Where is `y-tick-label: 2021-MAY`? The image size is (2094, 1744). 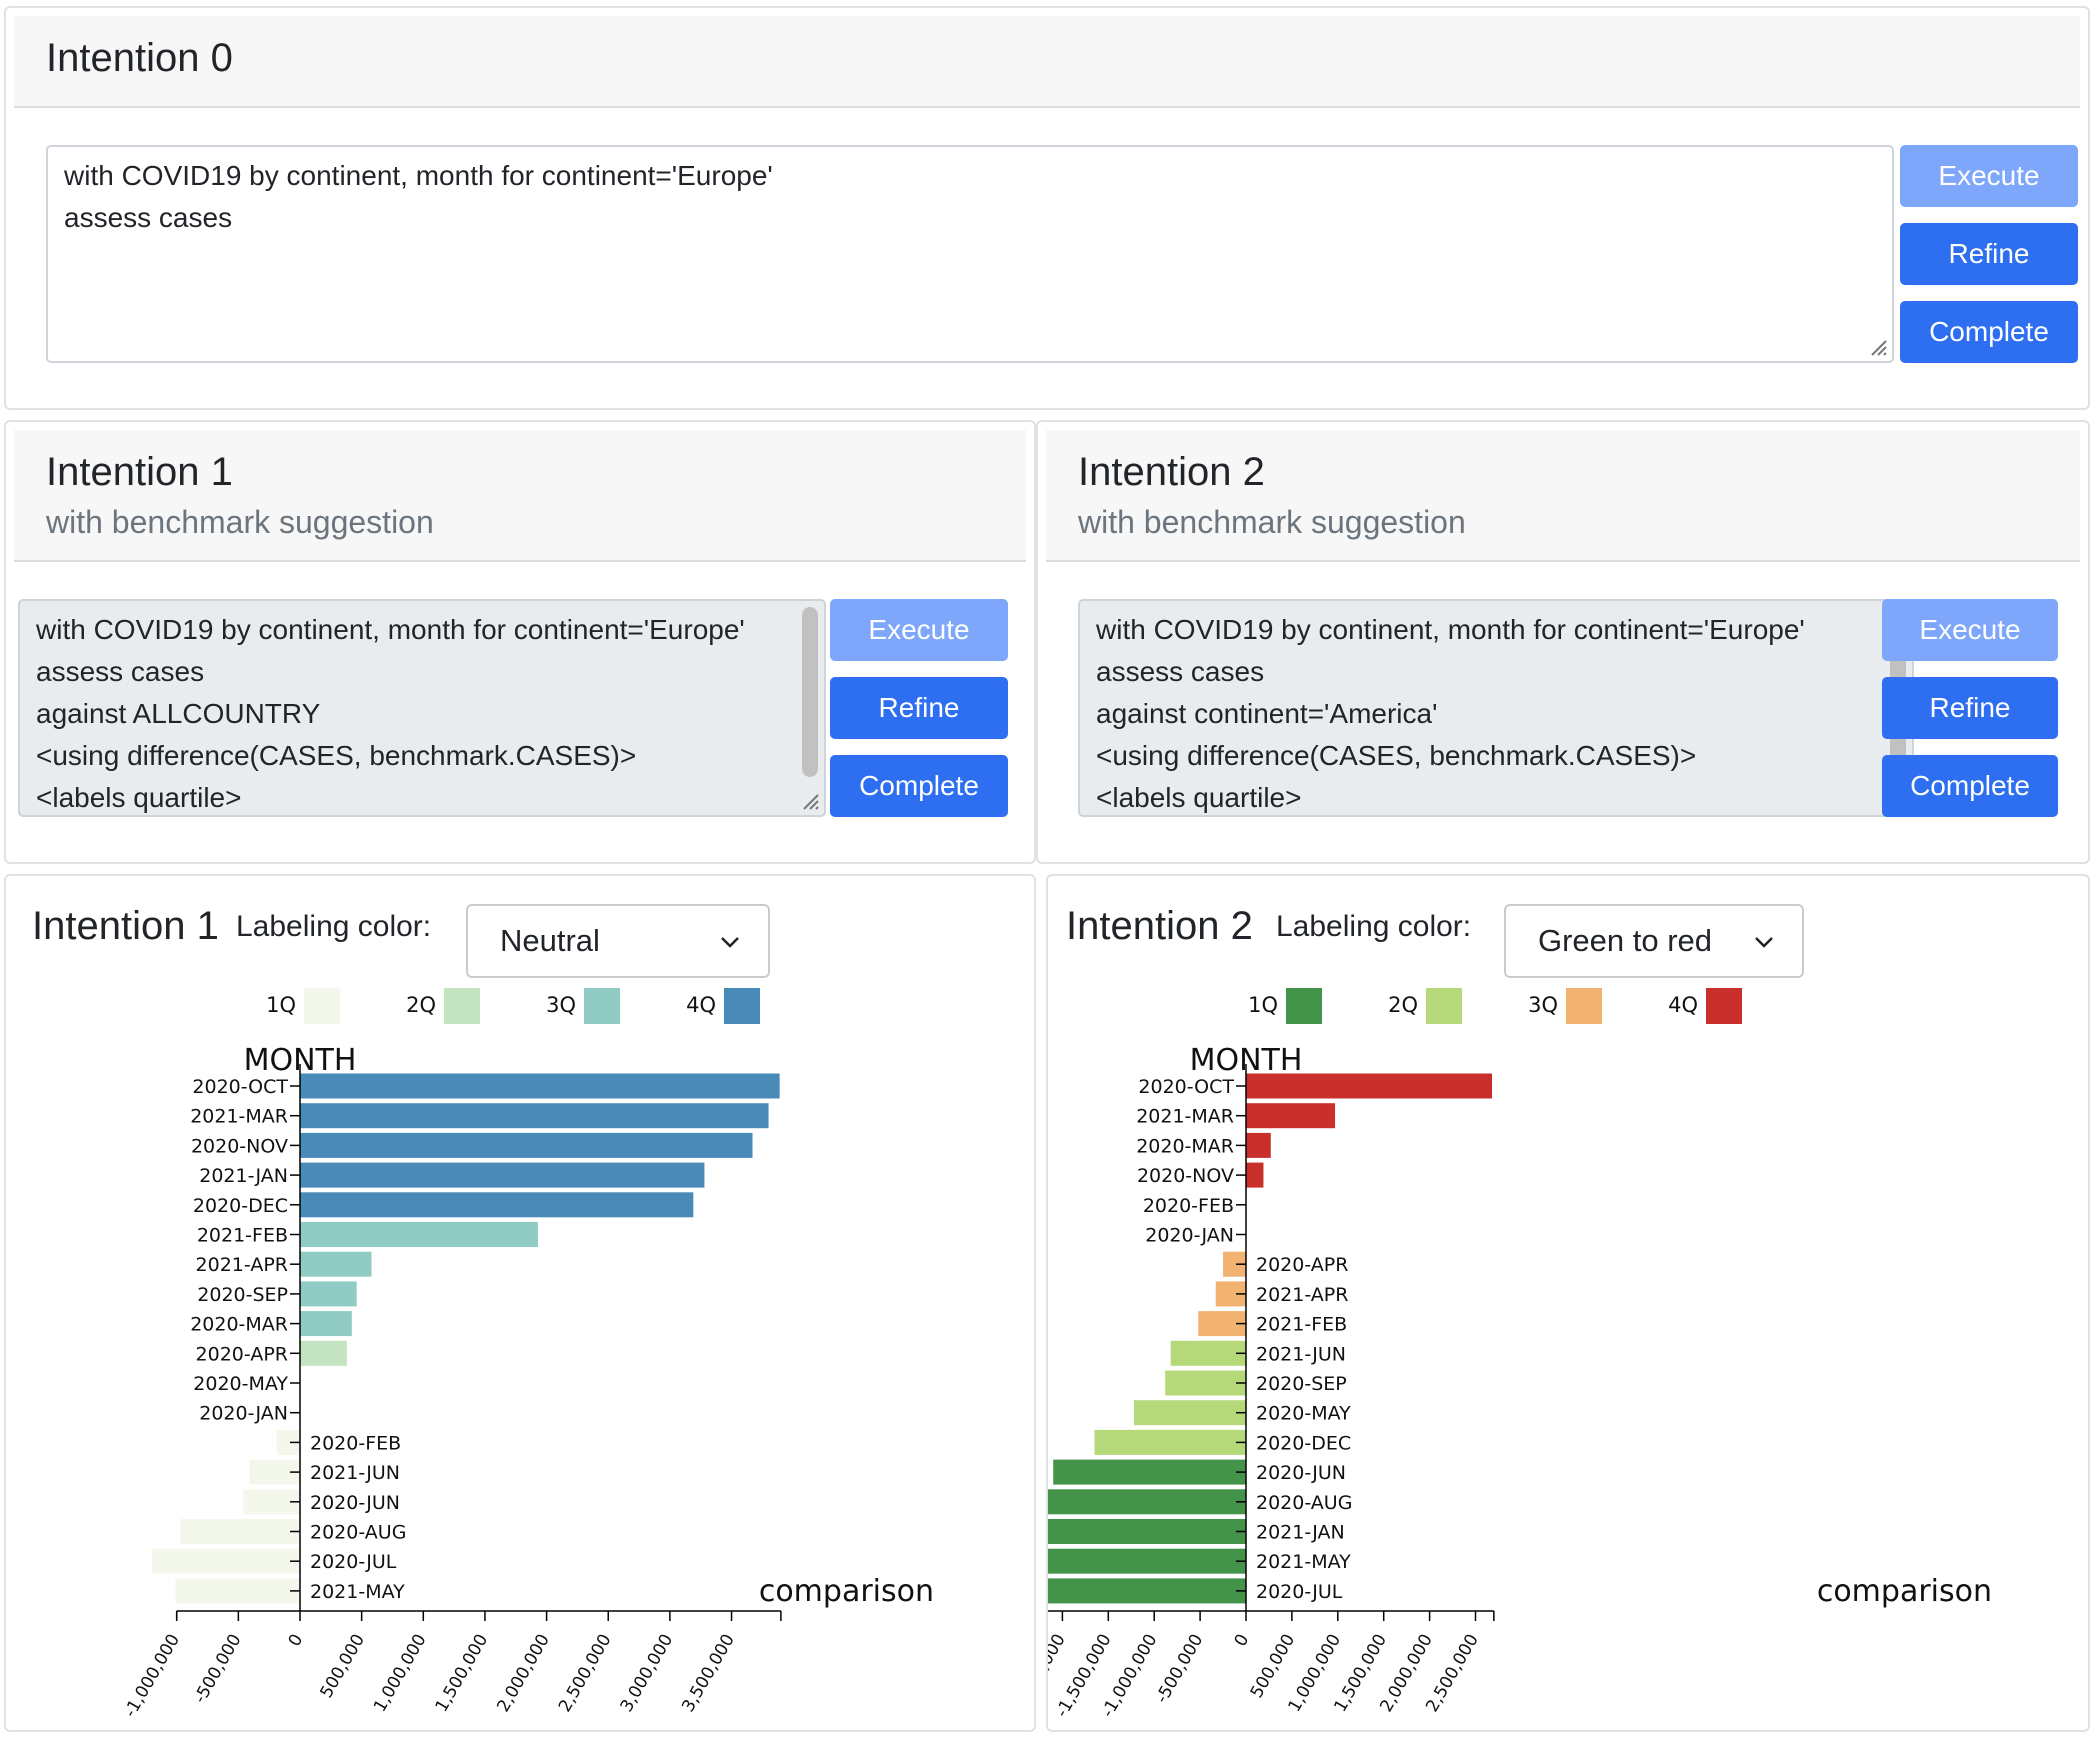 y-tick-label: 2021-MAY is located at coordinates (357, 1592).